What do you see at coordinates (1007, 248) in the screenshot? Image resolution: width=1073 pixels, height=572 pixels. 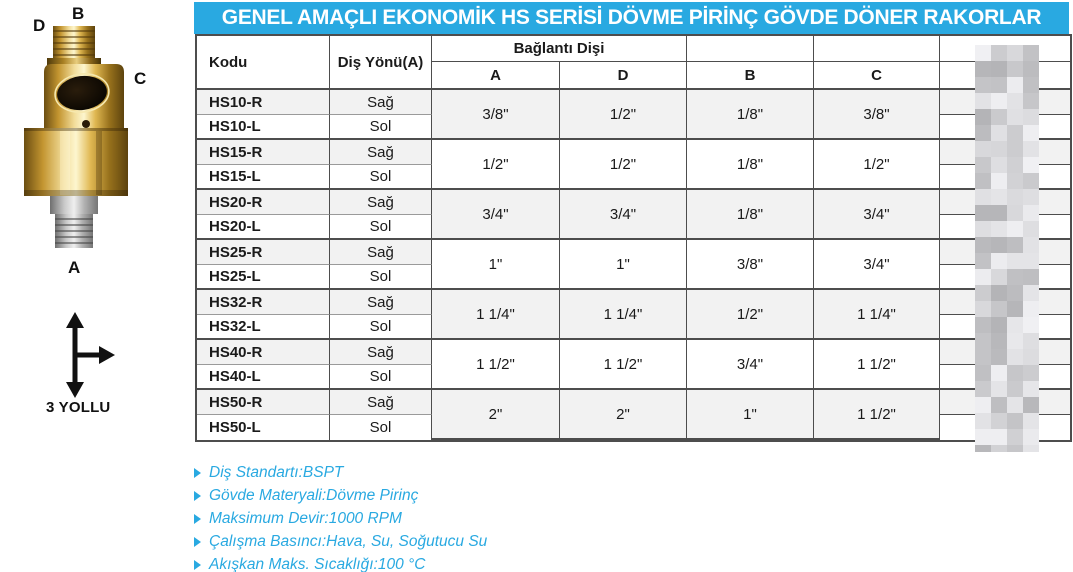 I see `redacted-price-column` at bounding box center [1007, 248].